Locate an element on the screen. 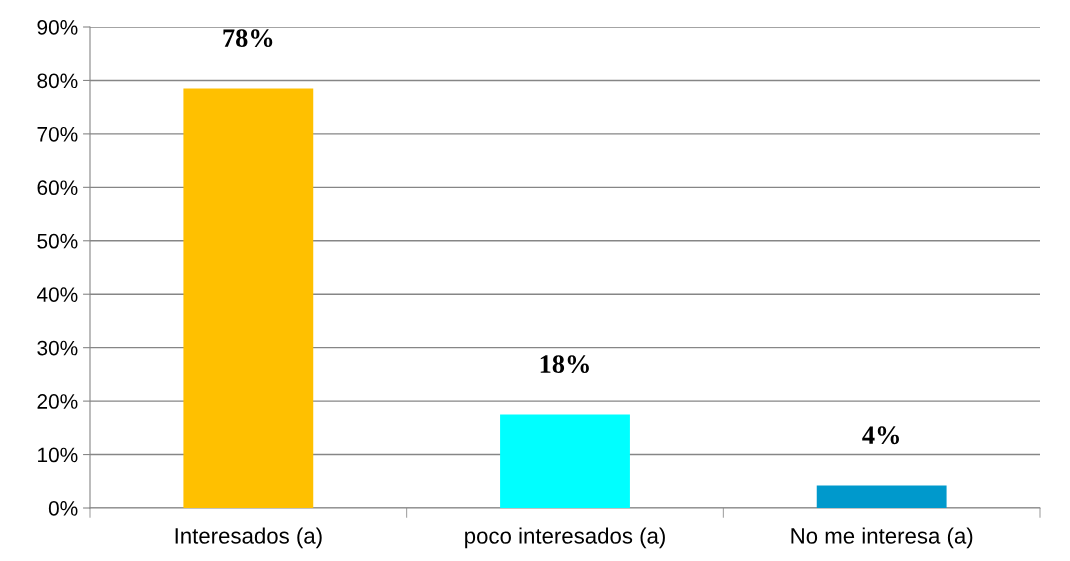 Image resolution: width=1070 pixels, height=561 pixels. y-tick-label: 70% is located at coordinates (57, 134).